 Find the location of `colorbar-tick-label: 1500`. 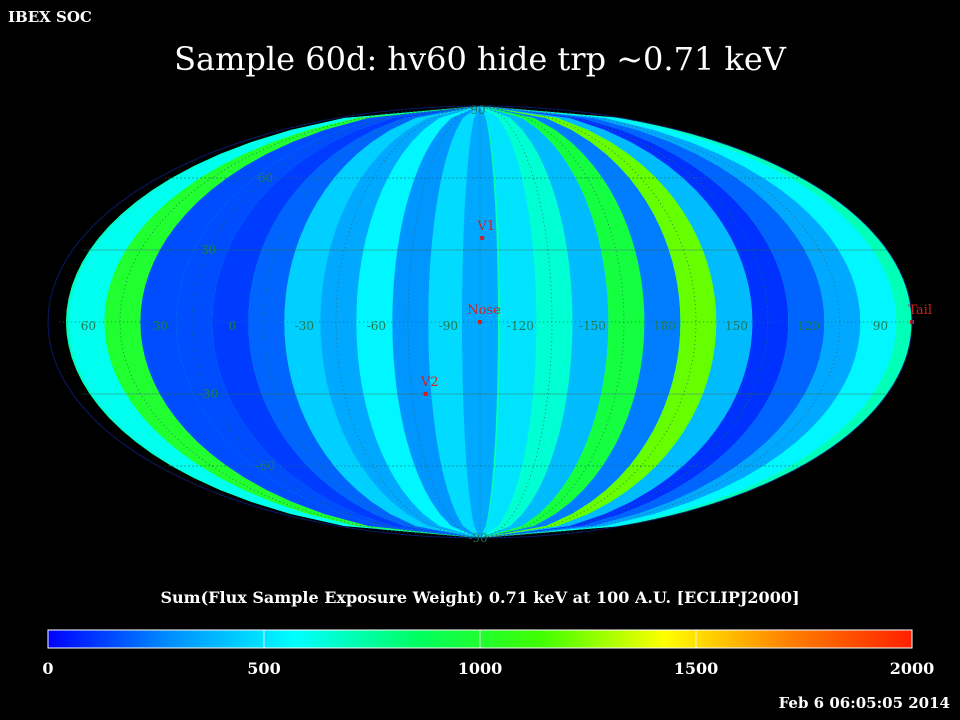

colorbar-tick-label: 1500 is located at coordinates (696, 668).